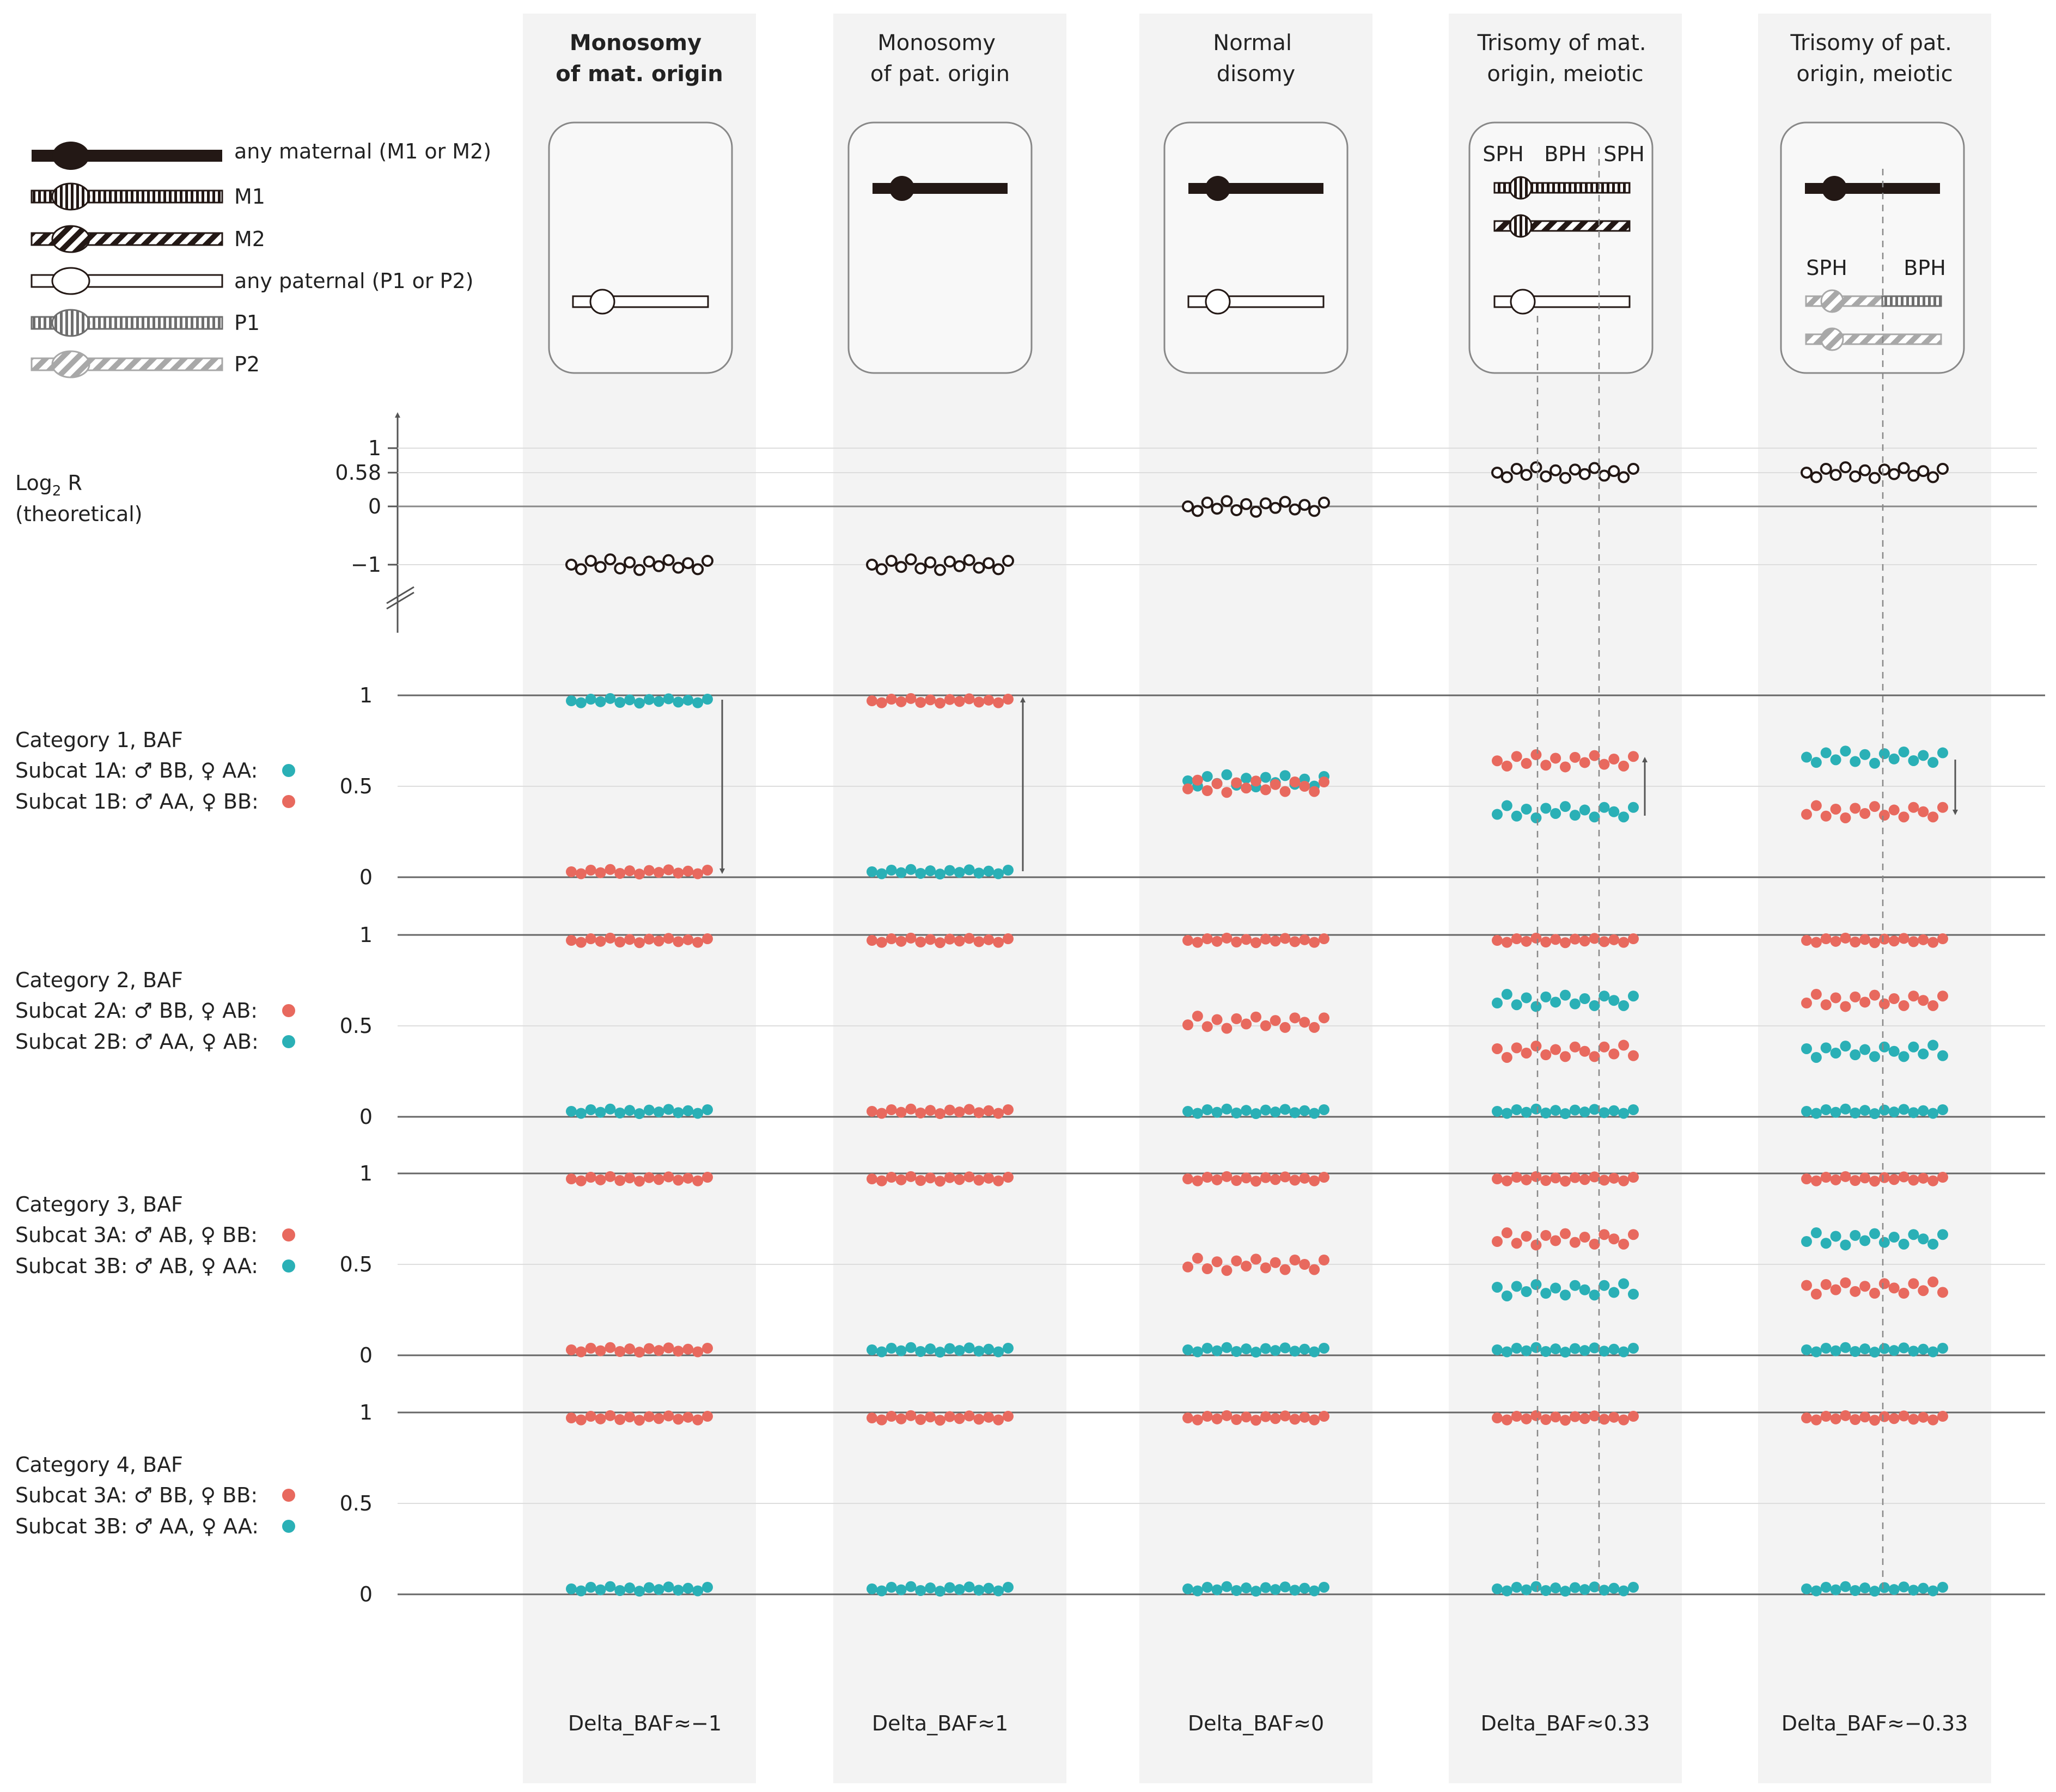  I want to click on log2r-label-theoretical: (theoretical), so click(79, 514).